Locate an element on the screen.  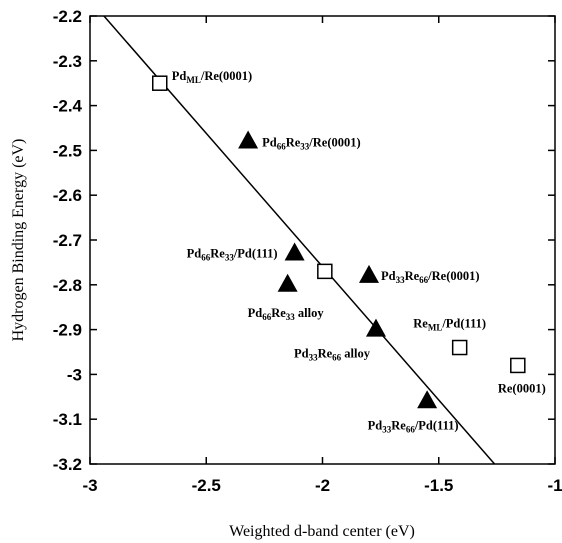
point-label: Pd66Re33/Re(0001) is located at coordinates (311, 143).